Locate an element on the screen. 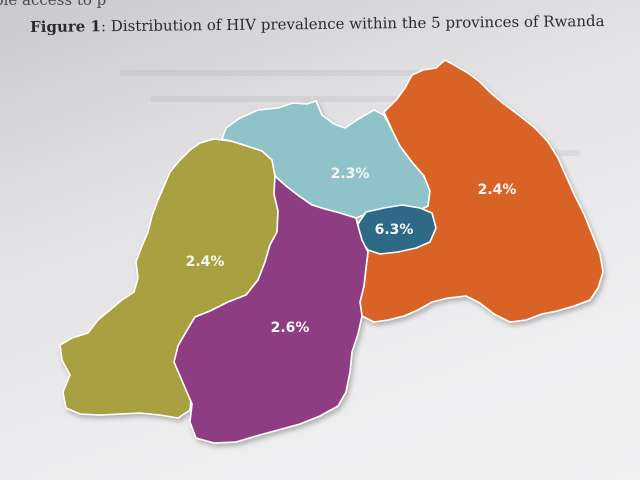 The width and height of the screenshot is (640, 480). province-north-value: 2.3% is located at coordinates (350, 174).